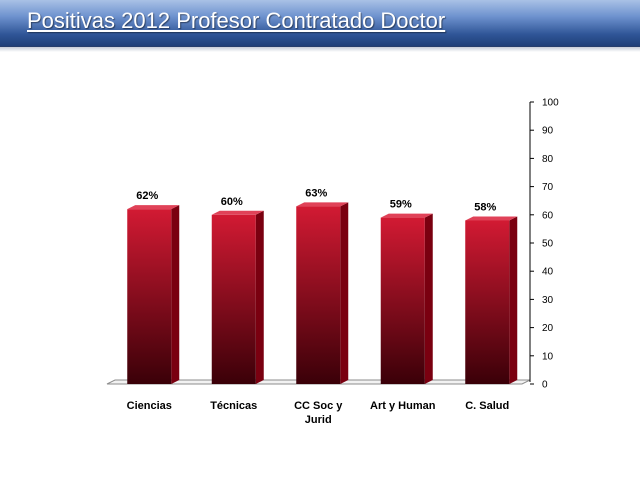 The height and width of the screenshot is (480, 640). I want to click on data-label: 58%, so click(485, 207).